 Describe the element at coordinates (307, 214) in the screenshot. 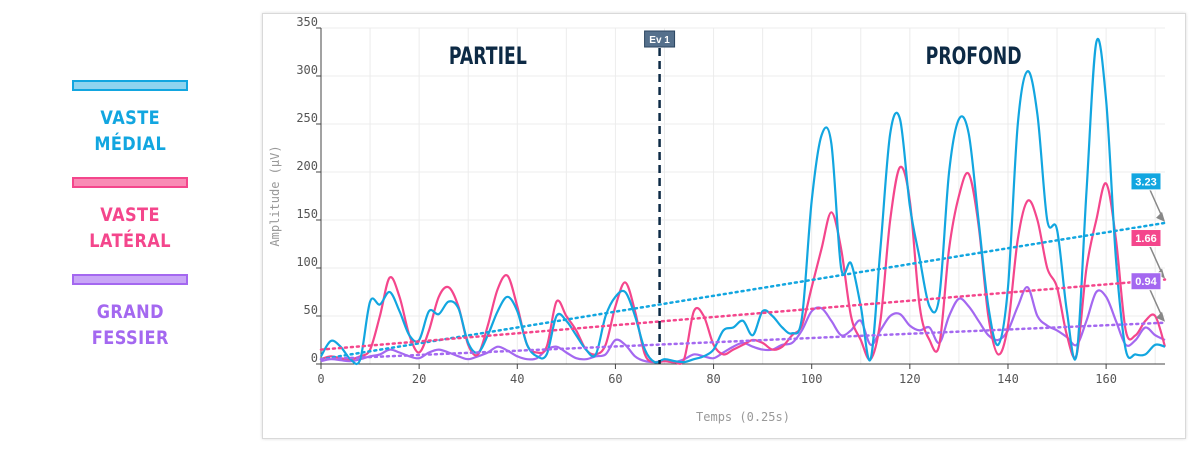

I see `y-tick-label: 150` at that location.